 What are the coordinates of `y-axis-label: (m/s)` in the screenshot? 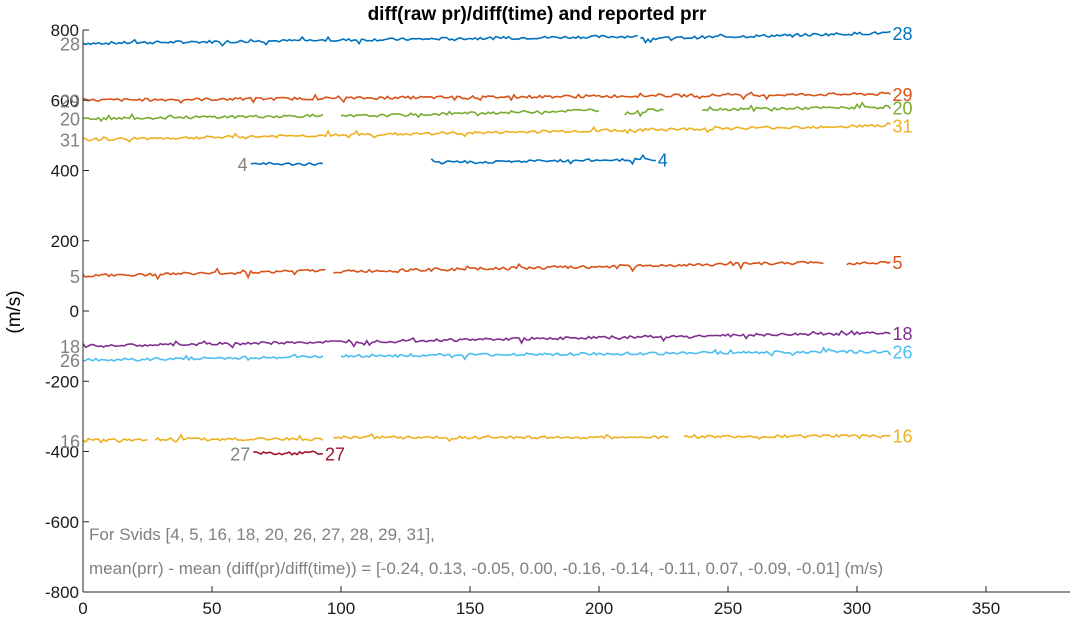 It's located at (14, 311).